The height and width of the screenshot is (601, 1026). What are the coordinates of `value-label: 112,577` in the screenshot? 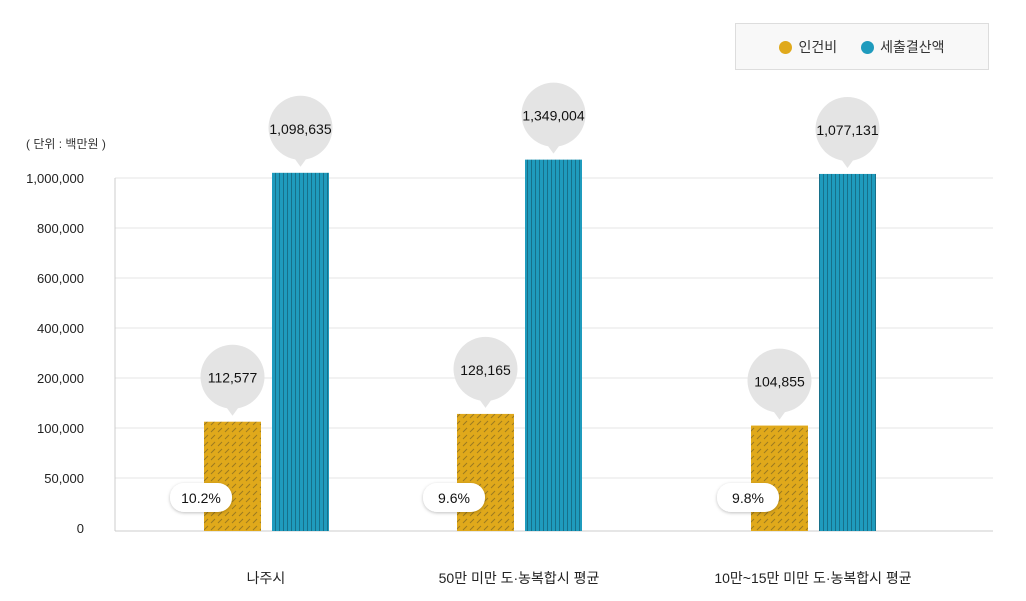 It's located at (233, 378).